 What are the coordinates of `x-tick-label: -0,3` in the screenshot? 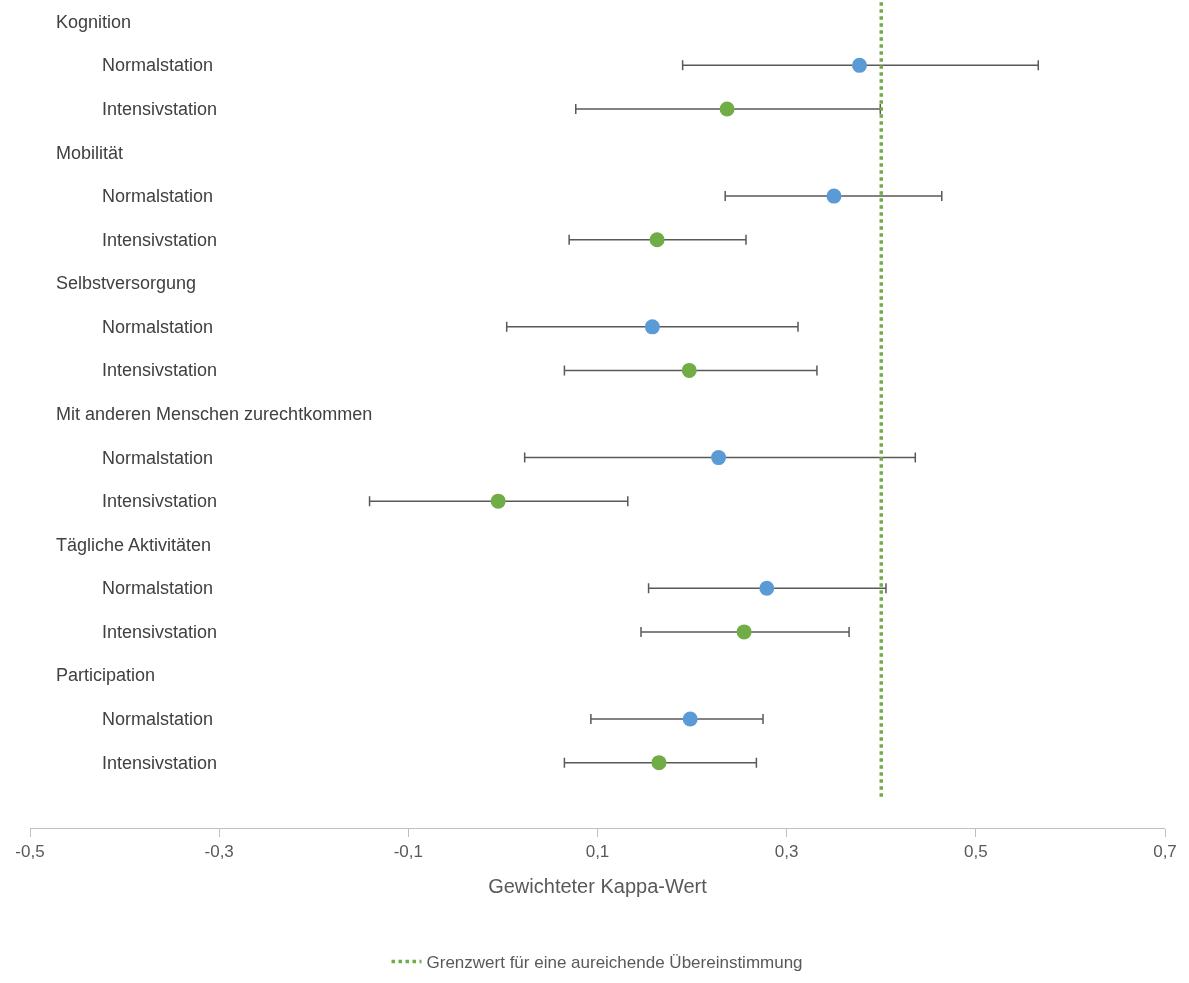 It's located at (219, 852).